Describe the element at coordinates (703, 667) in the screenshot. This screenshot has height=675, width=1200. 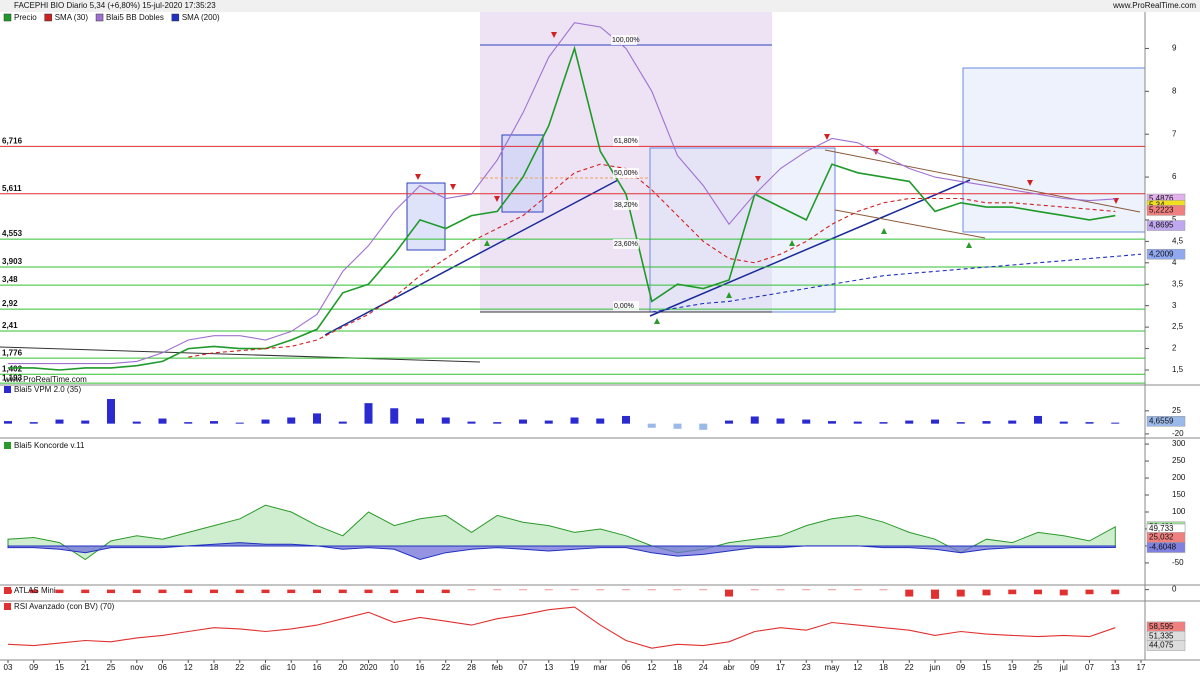
I see `x-tick-label: 24` at that location.